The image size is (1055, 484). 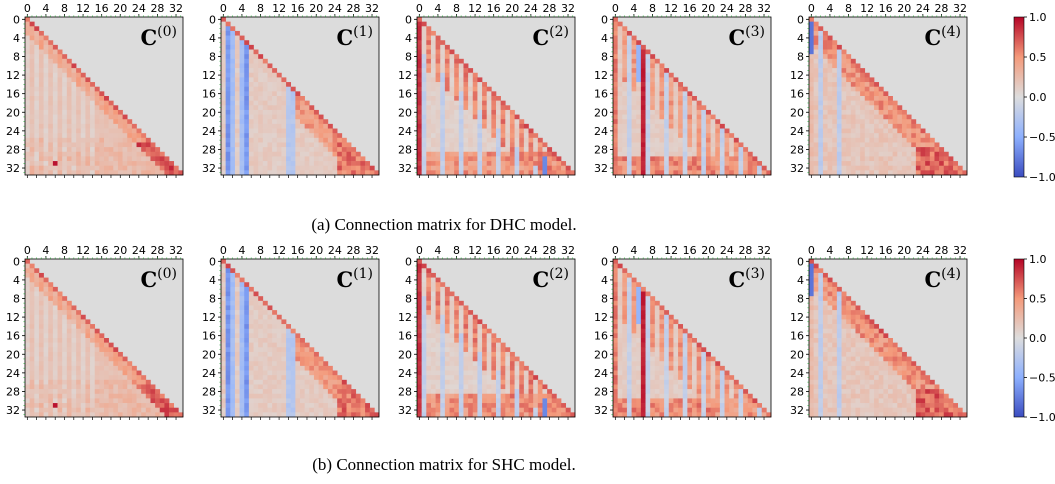 What do you see at coordinates (260, 250) in the screenshot?
I see `x-tick-label: 8` at bounding box center [260, 250].